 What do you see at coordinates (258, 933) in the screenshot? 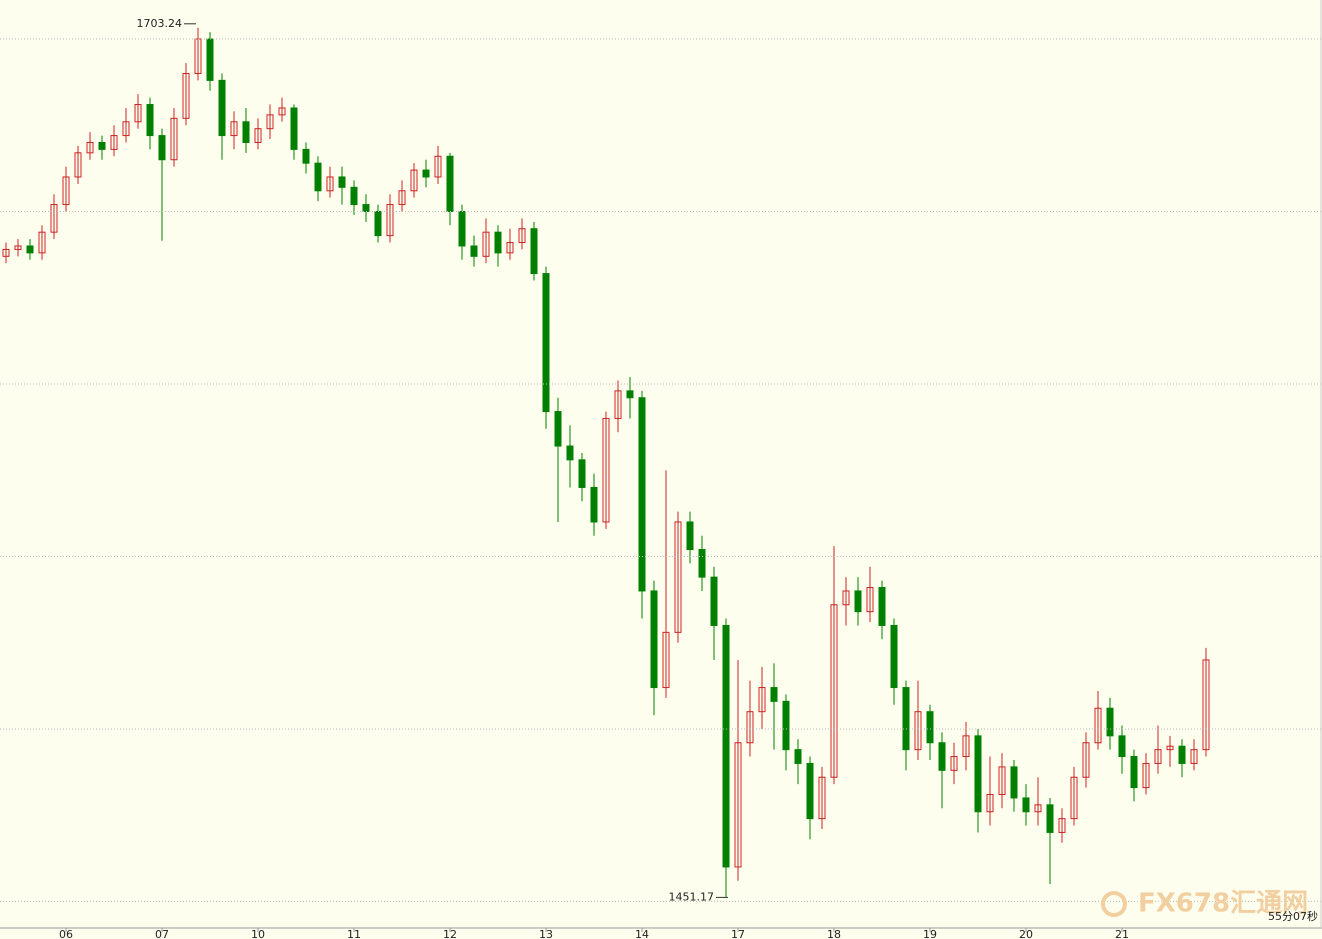
I see `x-tick-label: 10` at bounding box center [258, 933].